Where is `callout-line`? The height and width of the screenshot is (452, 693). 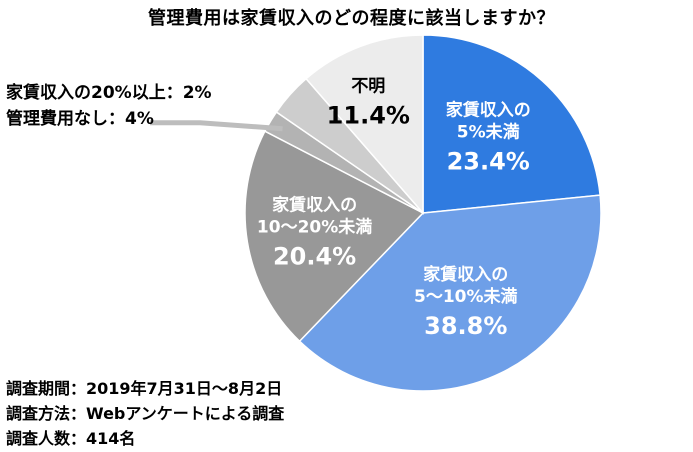
callout-line is located at coordinates (216, 126).